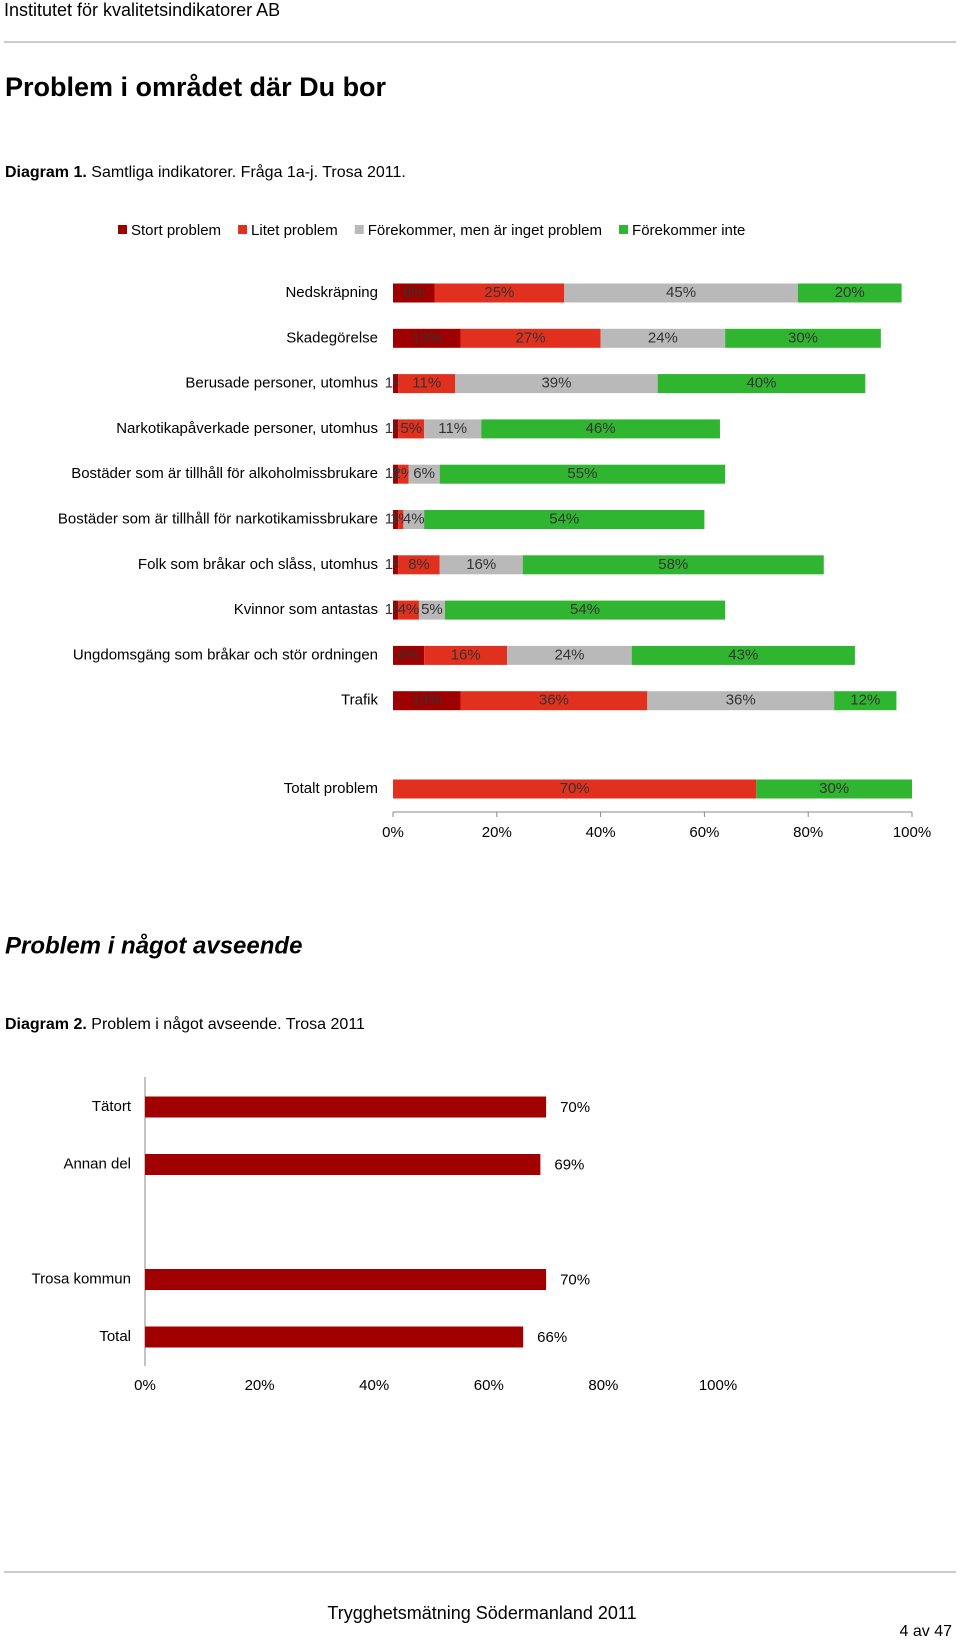 This screenshot has height=1640, width=960. Describe the element at coordinates (481, 1613) in the screenshot. I see `footer-title: Trygghetsmätning Södermanland 2011` at that location.